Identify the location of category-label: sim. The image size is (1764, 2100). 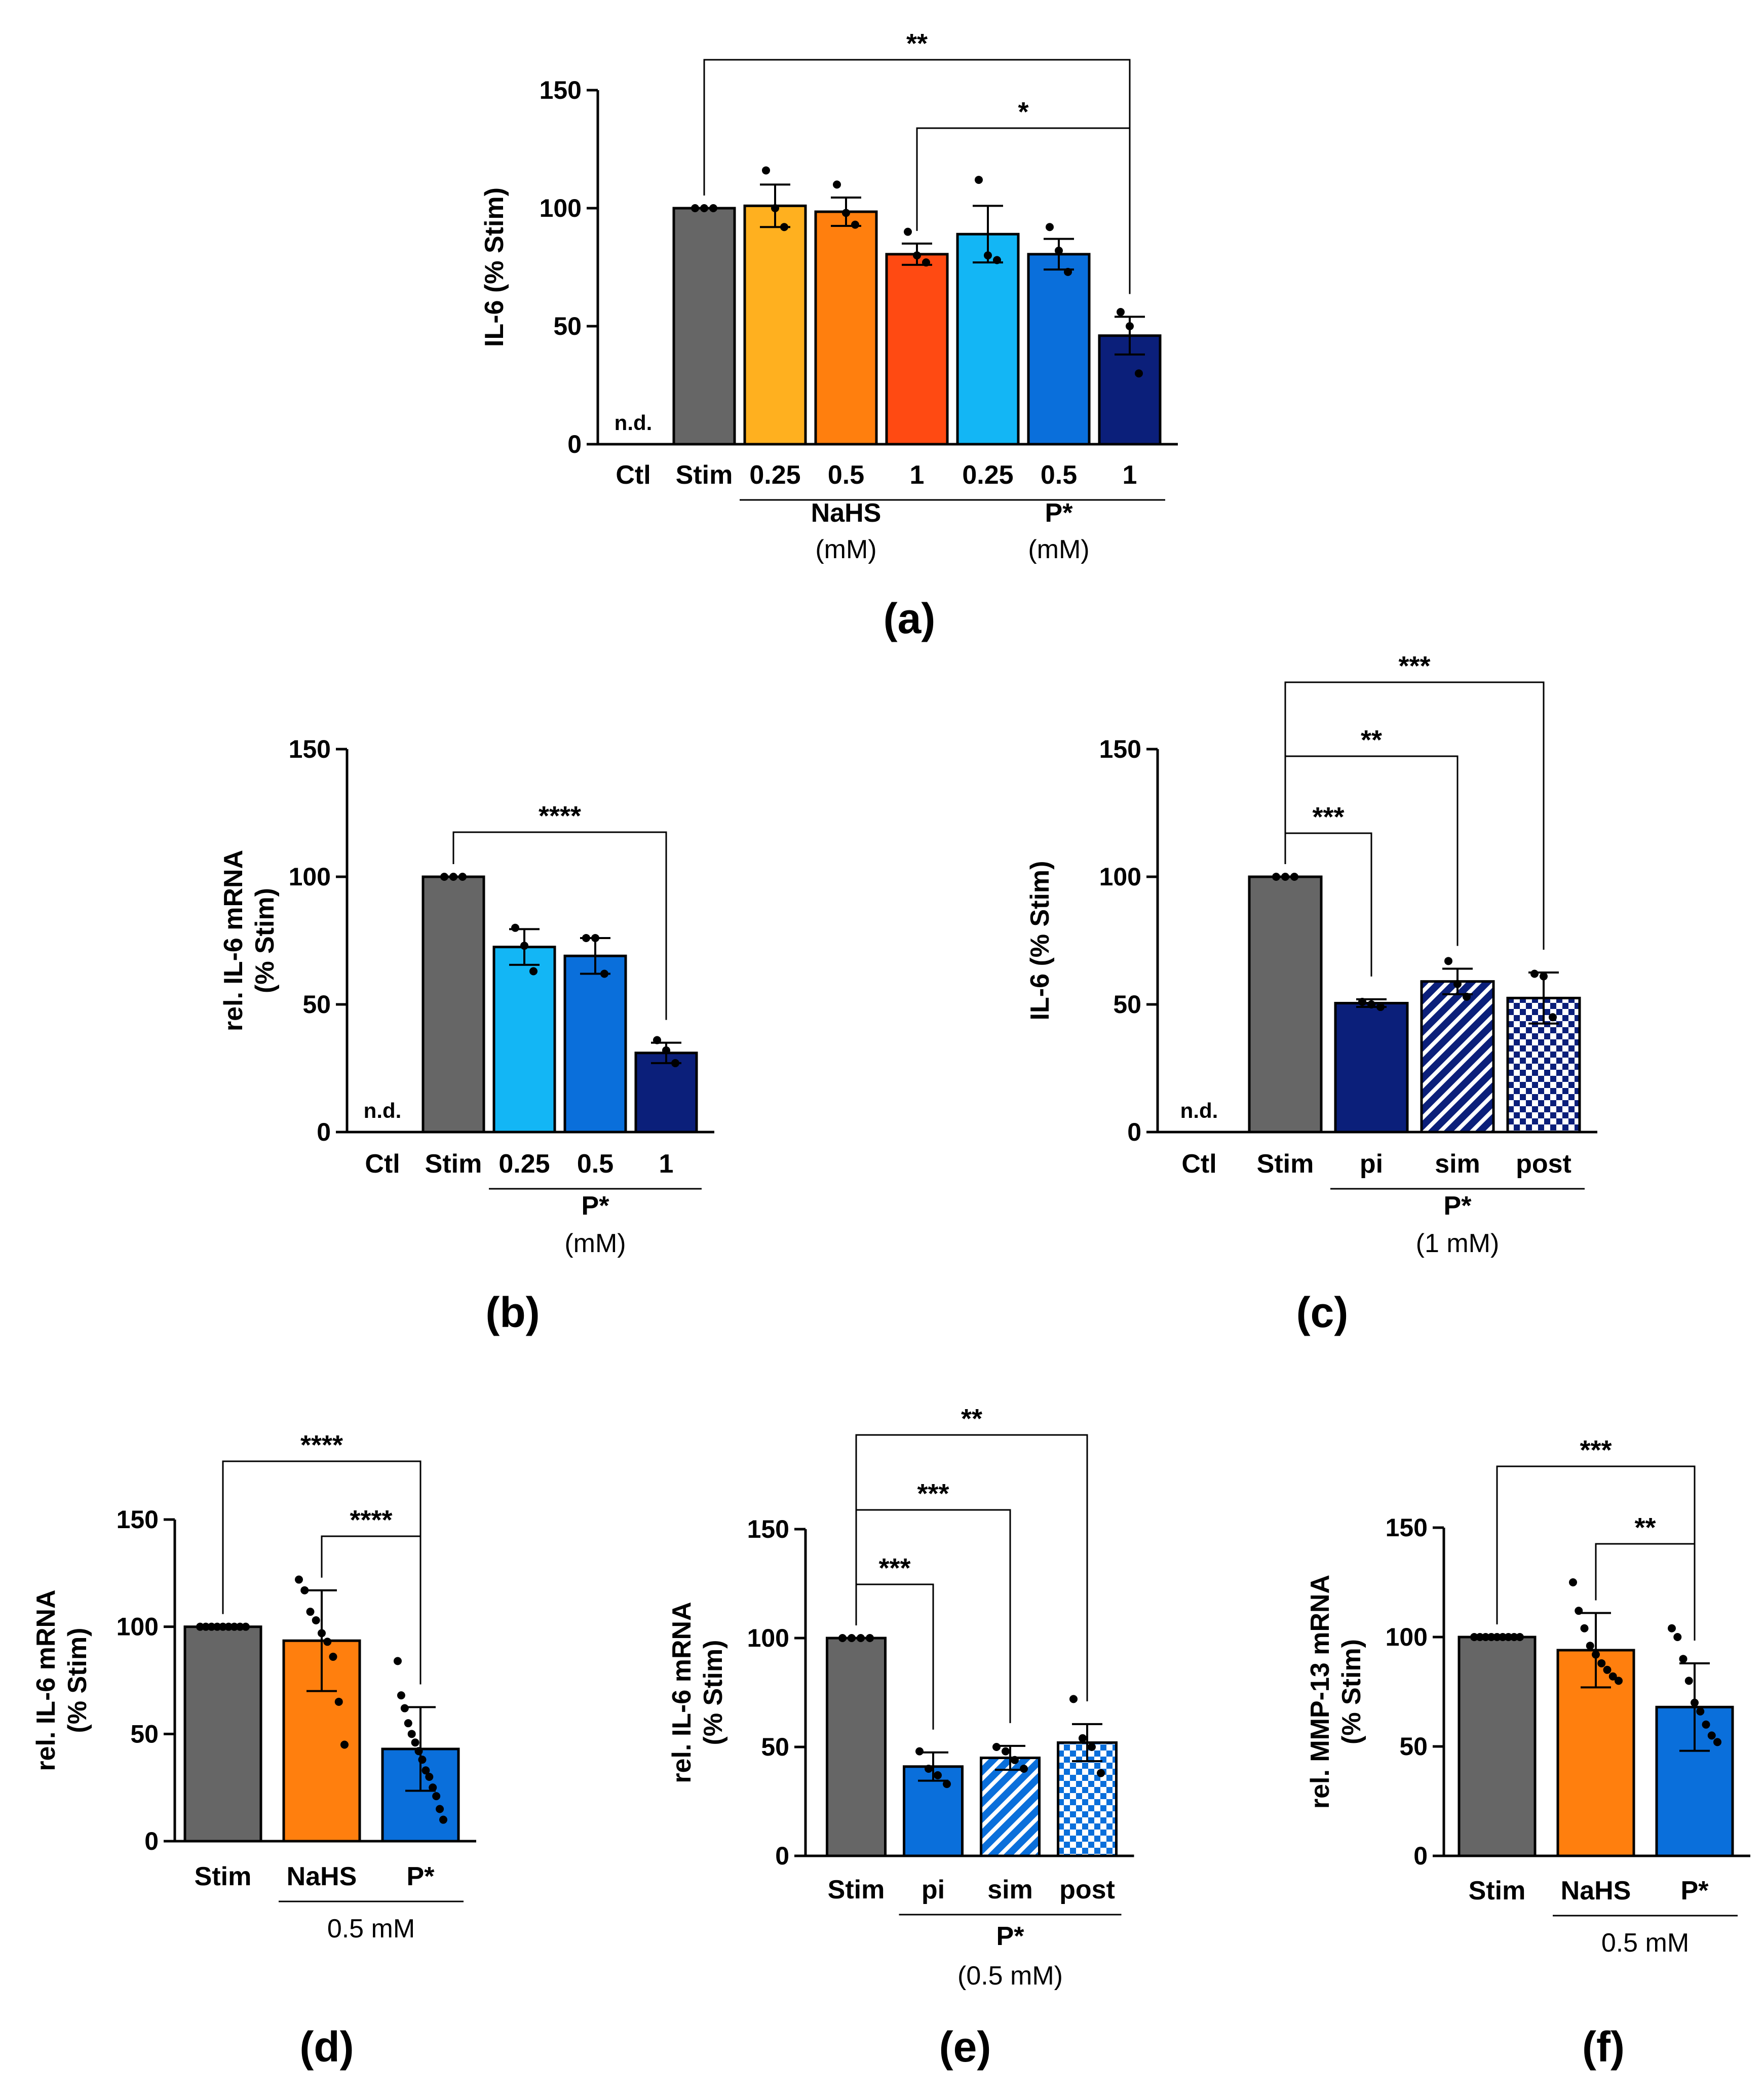
(1010, 1889).